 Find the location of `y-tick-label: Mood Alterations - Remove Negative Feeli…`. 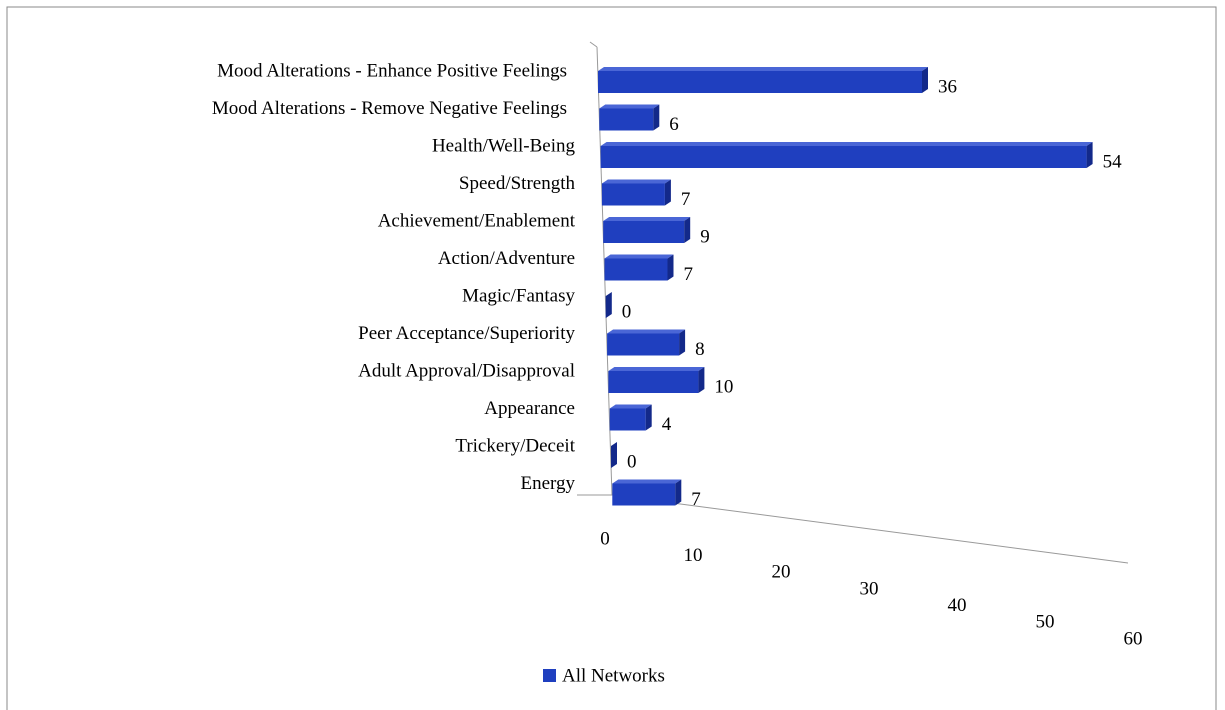

y-tick-label: Mood Alterations - Remove Negative Feeli… is located at coordinates (389, 108).